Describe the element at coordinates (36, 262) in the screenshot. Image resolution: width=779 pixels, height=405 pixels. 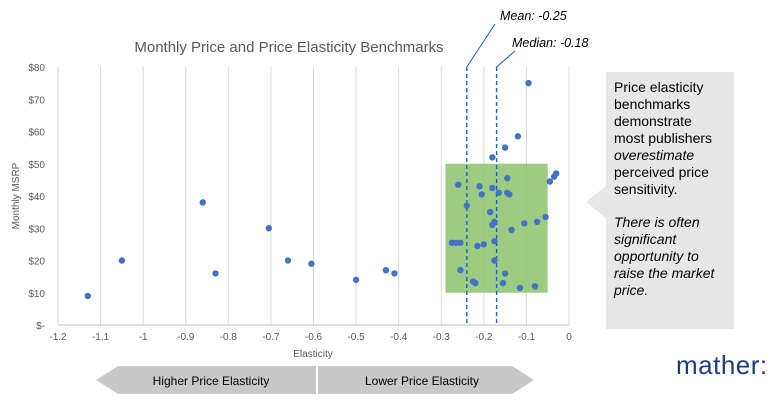
I see `y-tick-label: $20` at that location.